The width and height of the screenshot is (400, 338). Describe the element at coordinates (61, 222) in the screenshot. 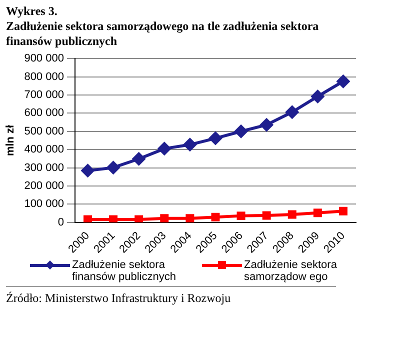

I see `y-tick-label: 0` at that location.